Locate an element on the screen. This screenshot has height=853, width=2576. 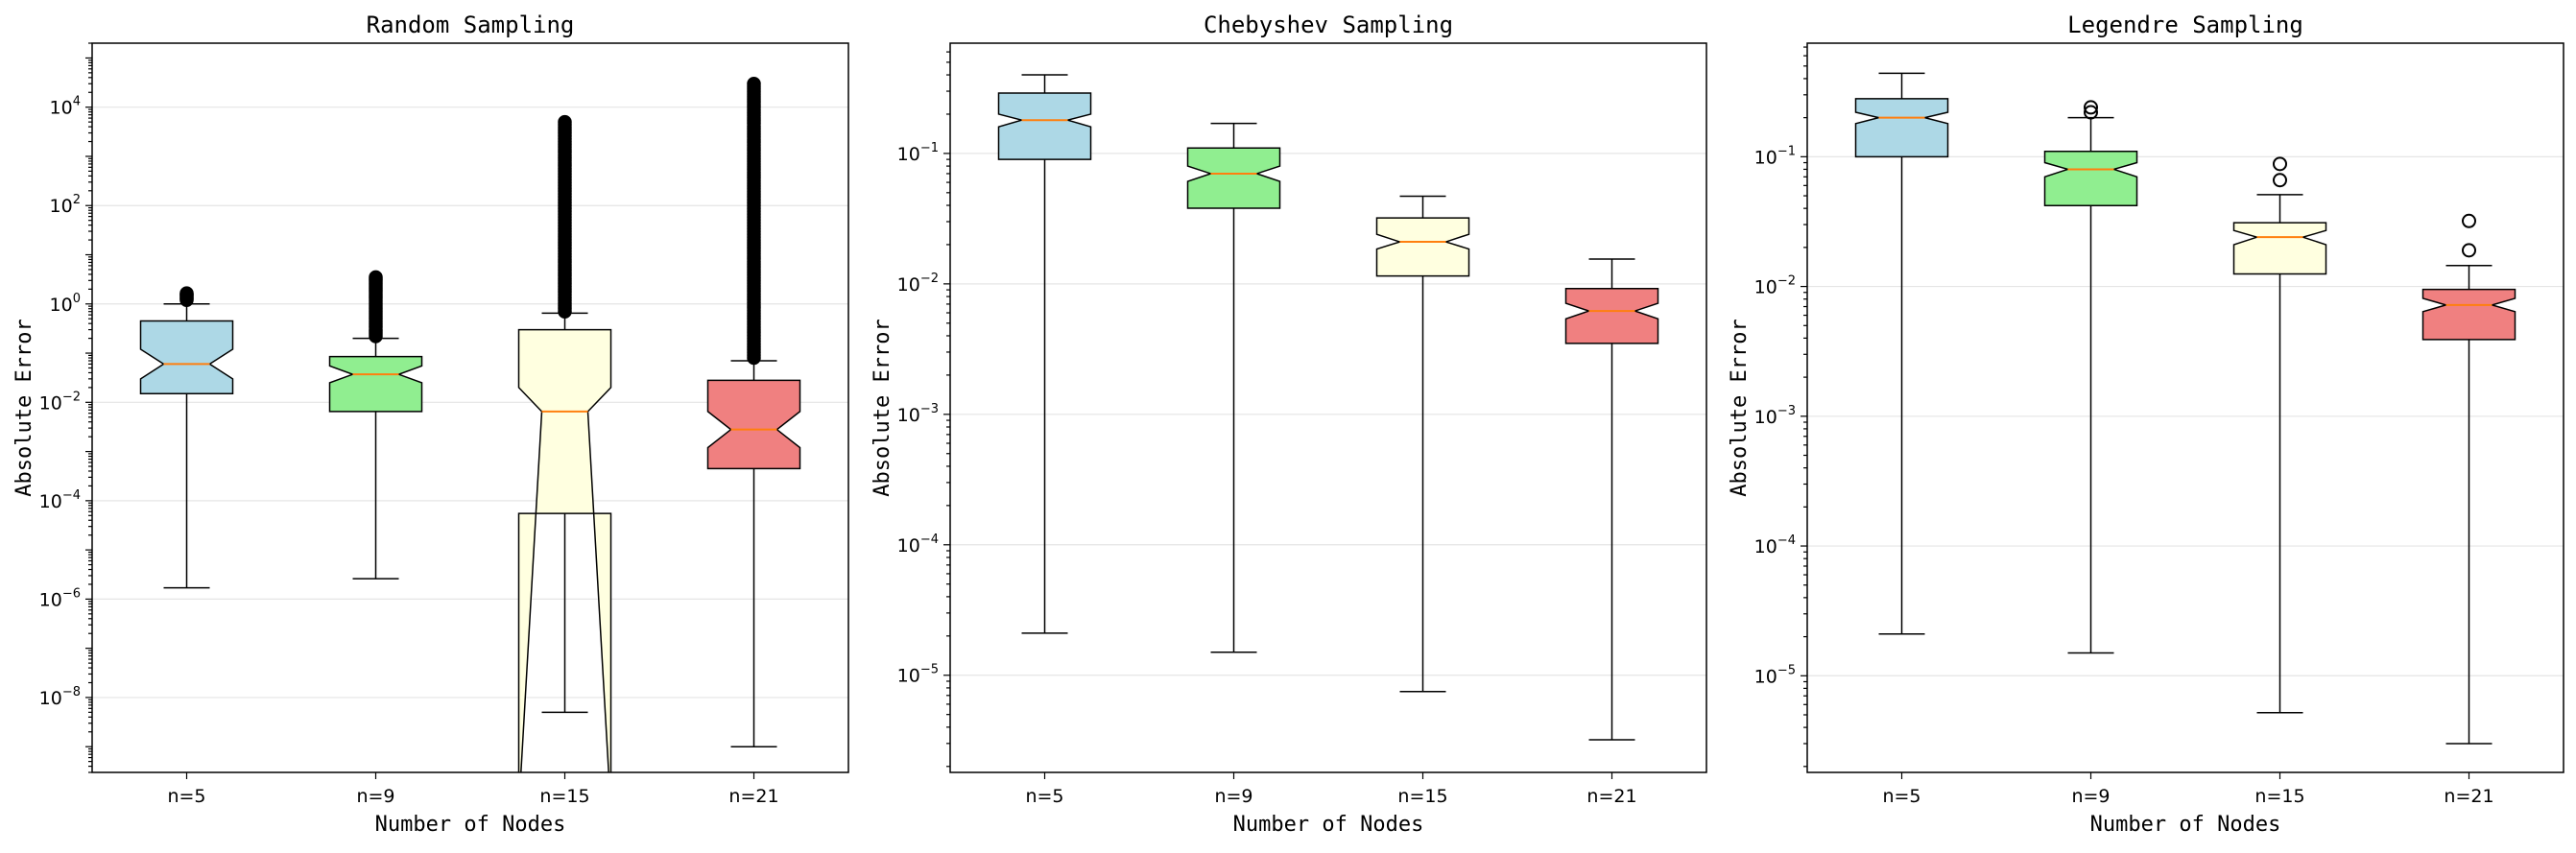
y-tick-label: 10⁰ is located at coordinates (65, 304).